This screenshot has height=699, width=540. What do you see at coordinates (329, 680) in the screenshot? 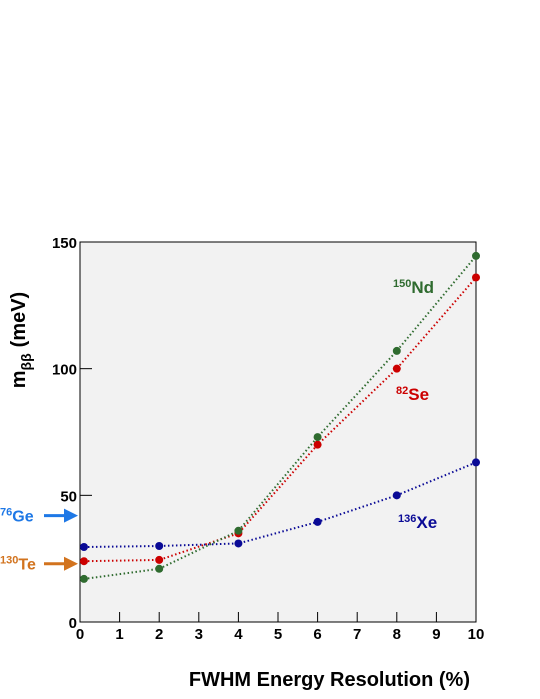
I see `x-axis-title: FWHM Energy Resolution (%)` at bounding box center [329, 680].